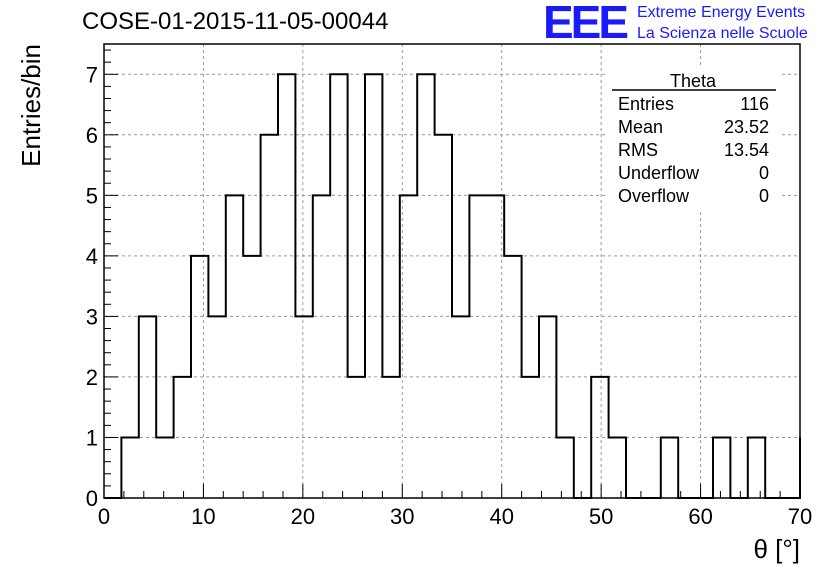  Describe the element at coordinates (640, 127) in the screenshot. I see `stats-row-label: Mean` at that location.